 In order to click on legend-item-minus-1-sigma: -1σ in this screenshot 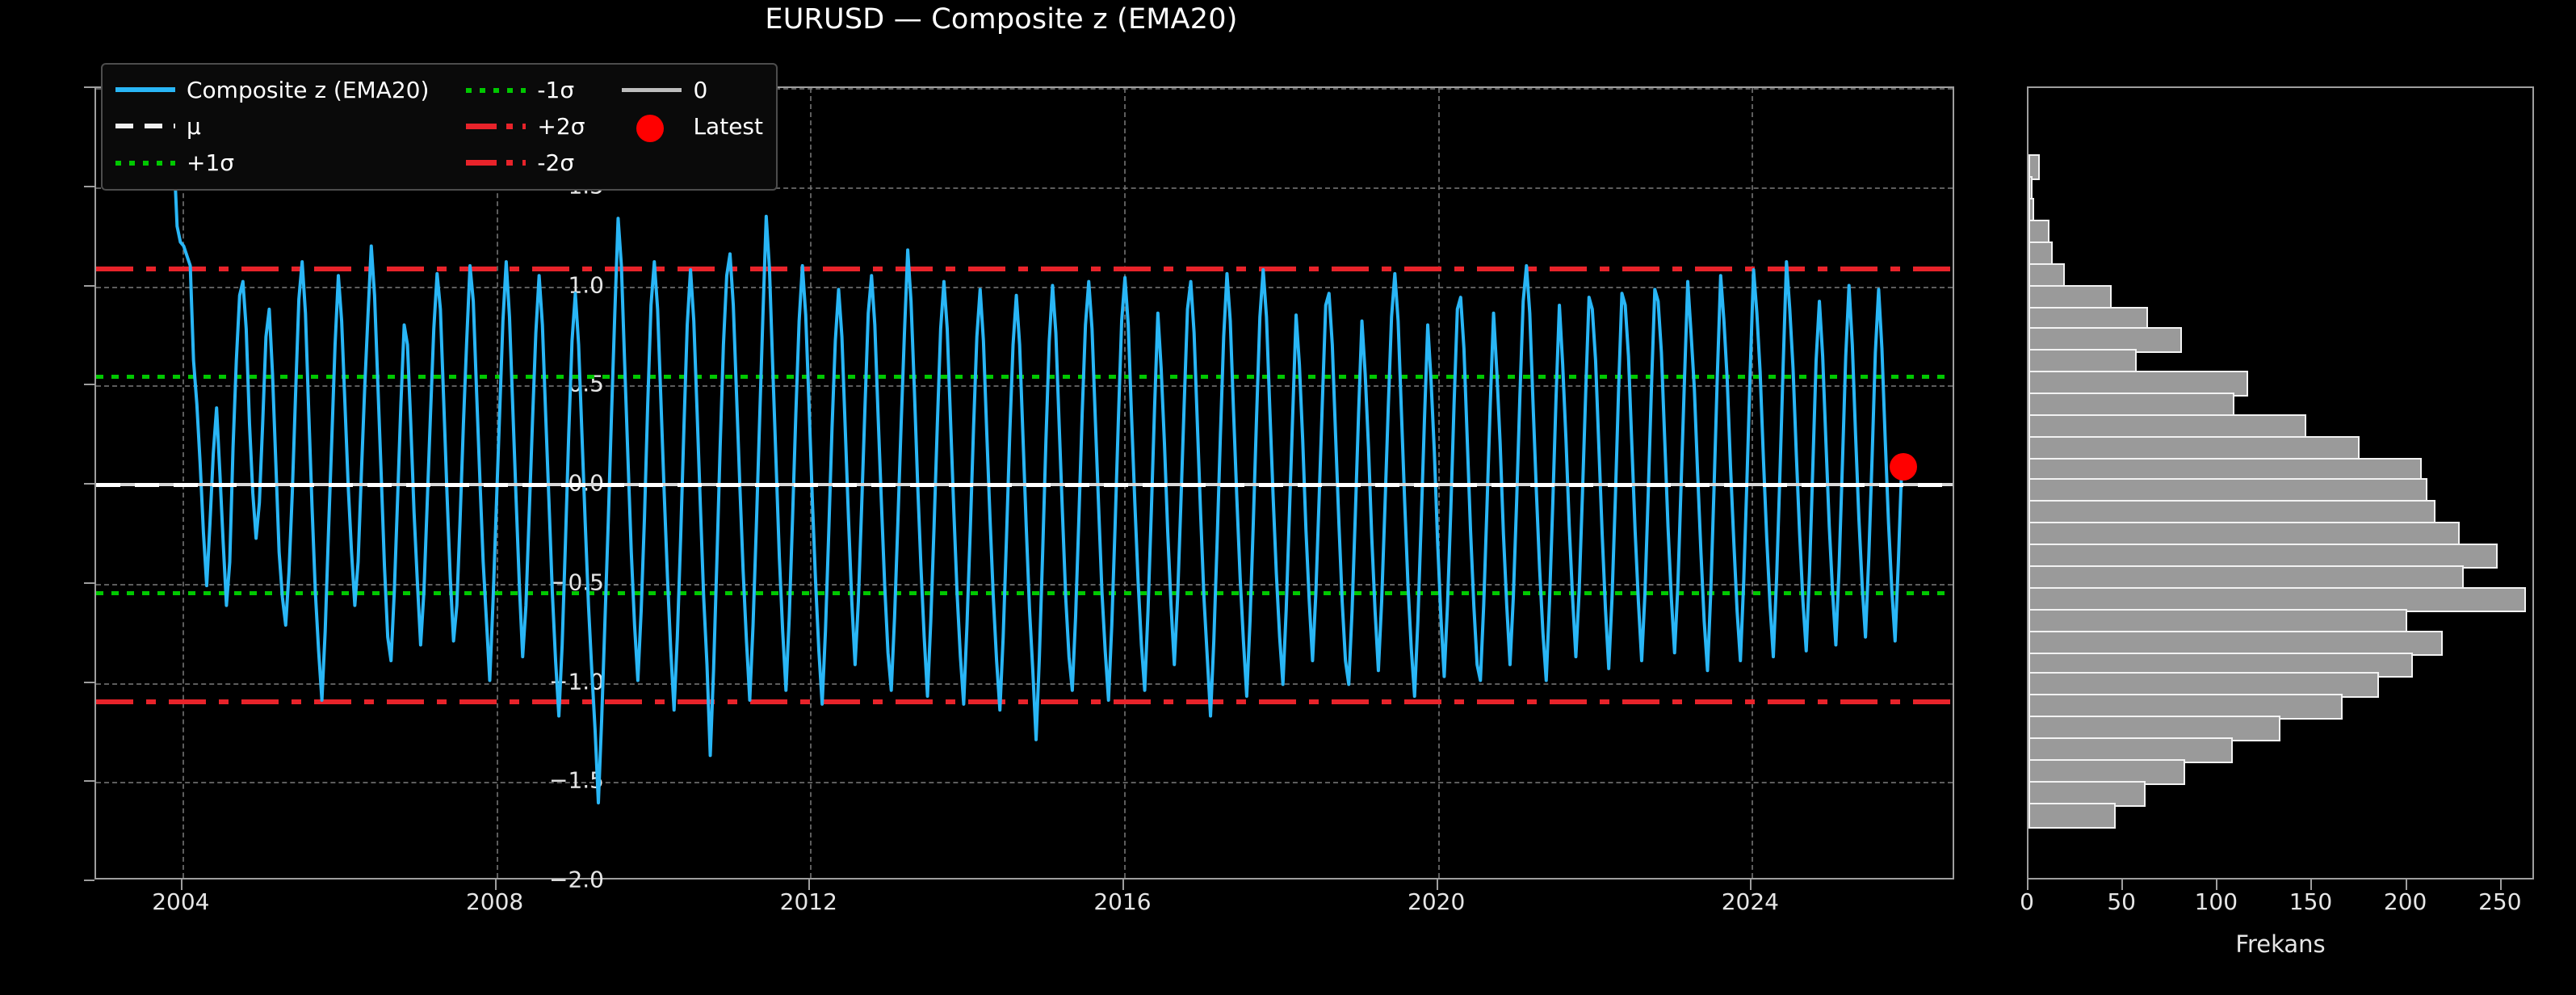, I will do `click(525, 90)`.